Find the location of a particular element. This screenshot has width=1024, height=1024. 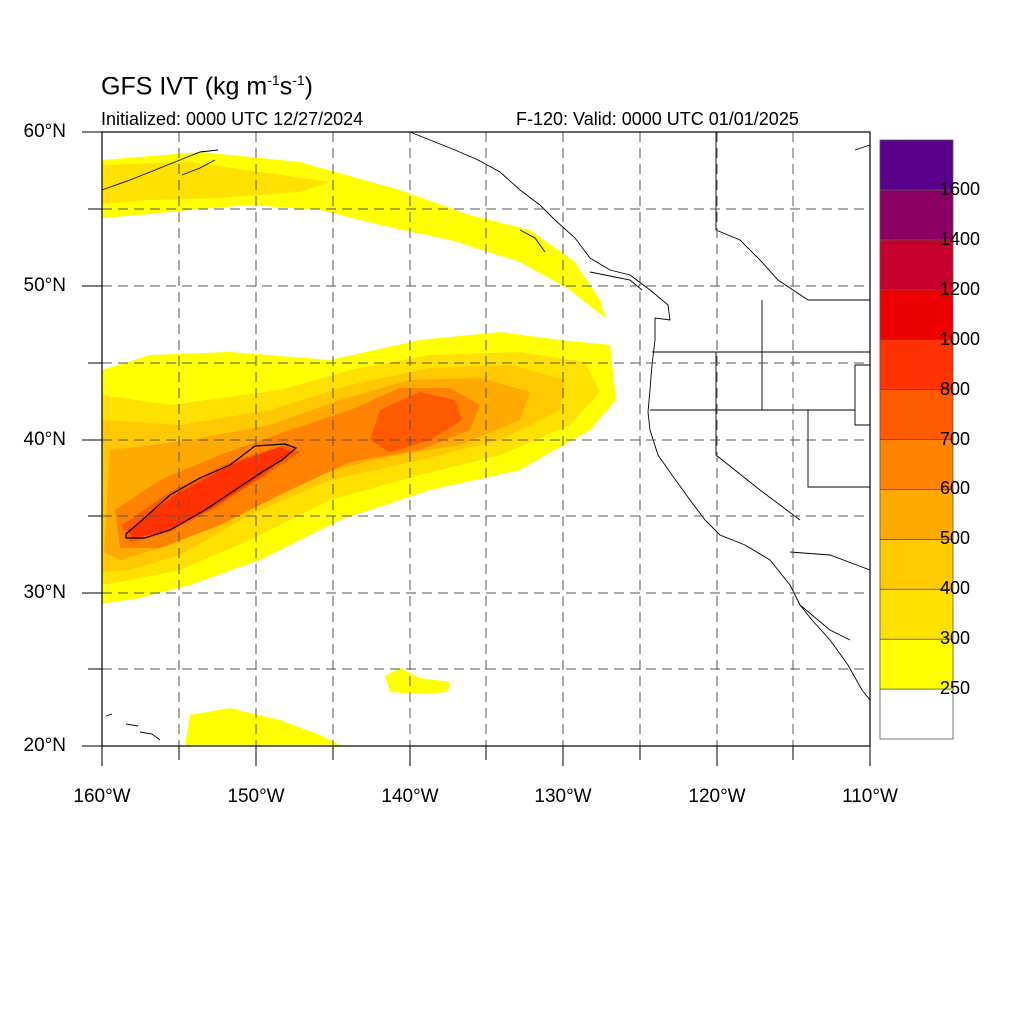

lon-label-160w: 160°W is located at coordinates (102, 796).